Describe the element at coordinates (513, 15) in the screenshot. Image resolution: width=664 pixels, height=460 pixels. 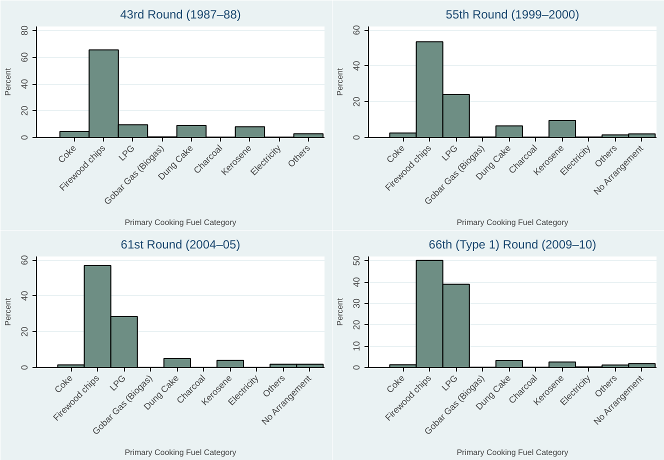
I see `chart-title: 55th Round (1999–2000)` at that location.